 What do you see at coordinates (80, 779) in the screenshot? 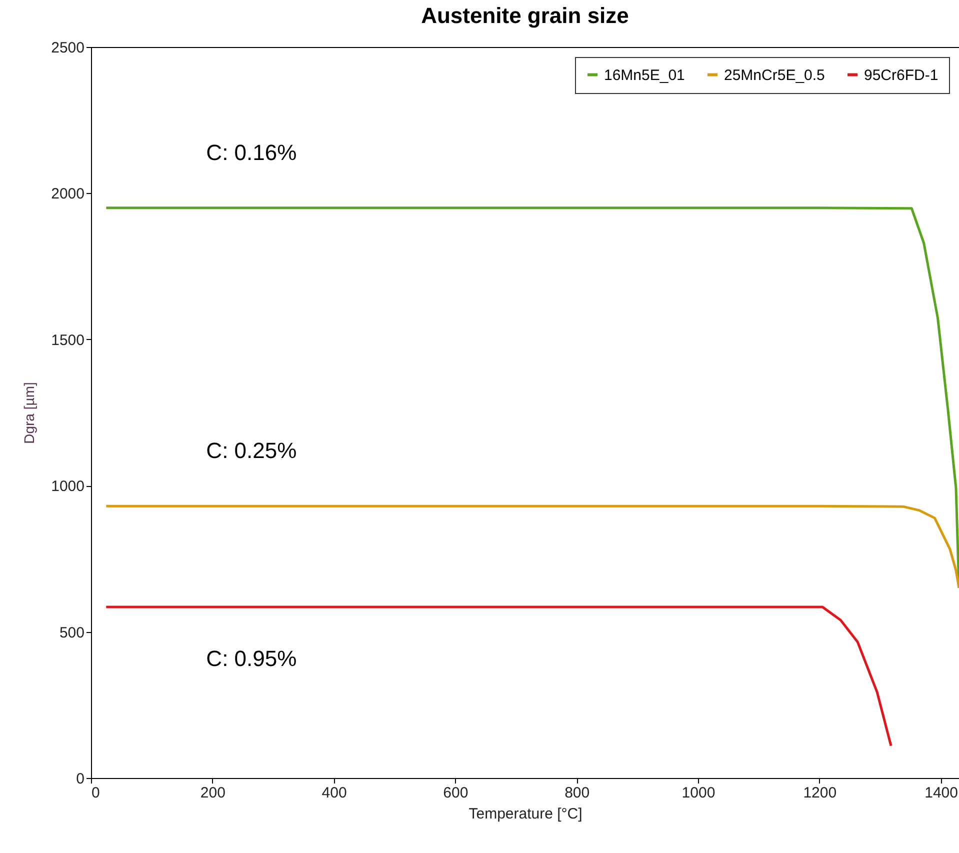
I see `y-tick-label: 0` at bounding box center [80, 779].